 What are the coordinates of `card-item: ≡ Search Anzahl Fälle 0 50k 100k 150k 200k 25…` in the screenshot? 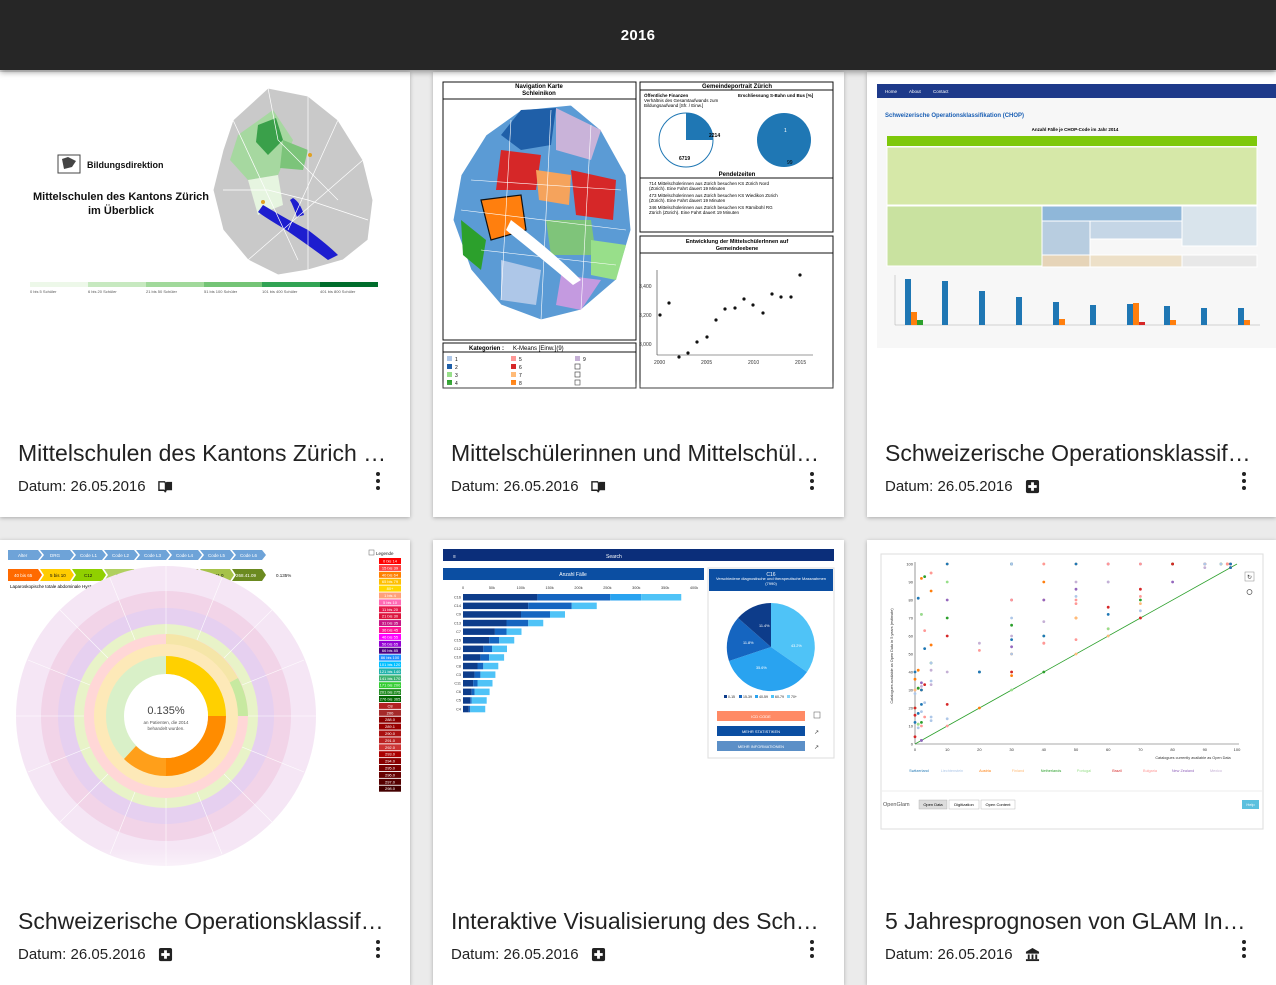 It's located at (638, 762).